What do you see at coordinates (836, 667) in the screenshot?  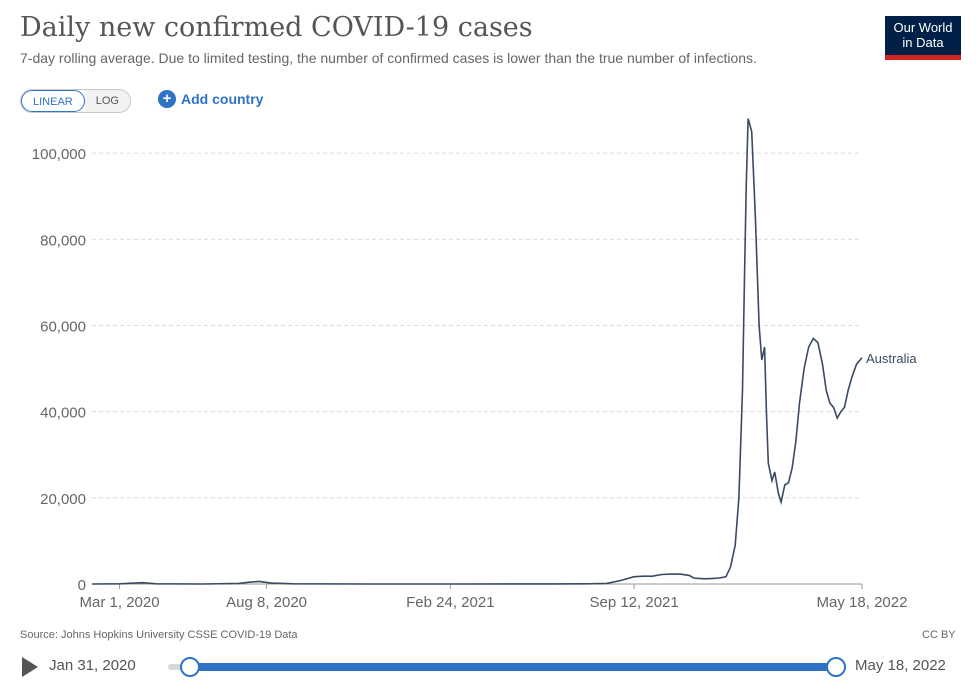 I see `timeline-end-handle` at bounding box center [836, 667].